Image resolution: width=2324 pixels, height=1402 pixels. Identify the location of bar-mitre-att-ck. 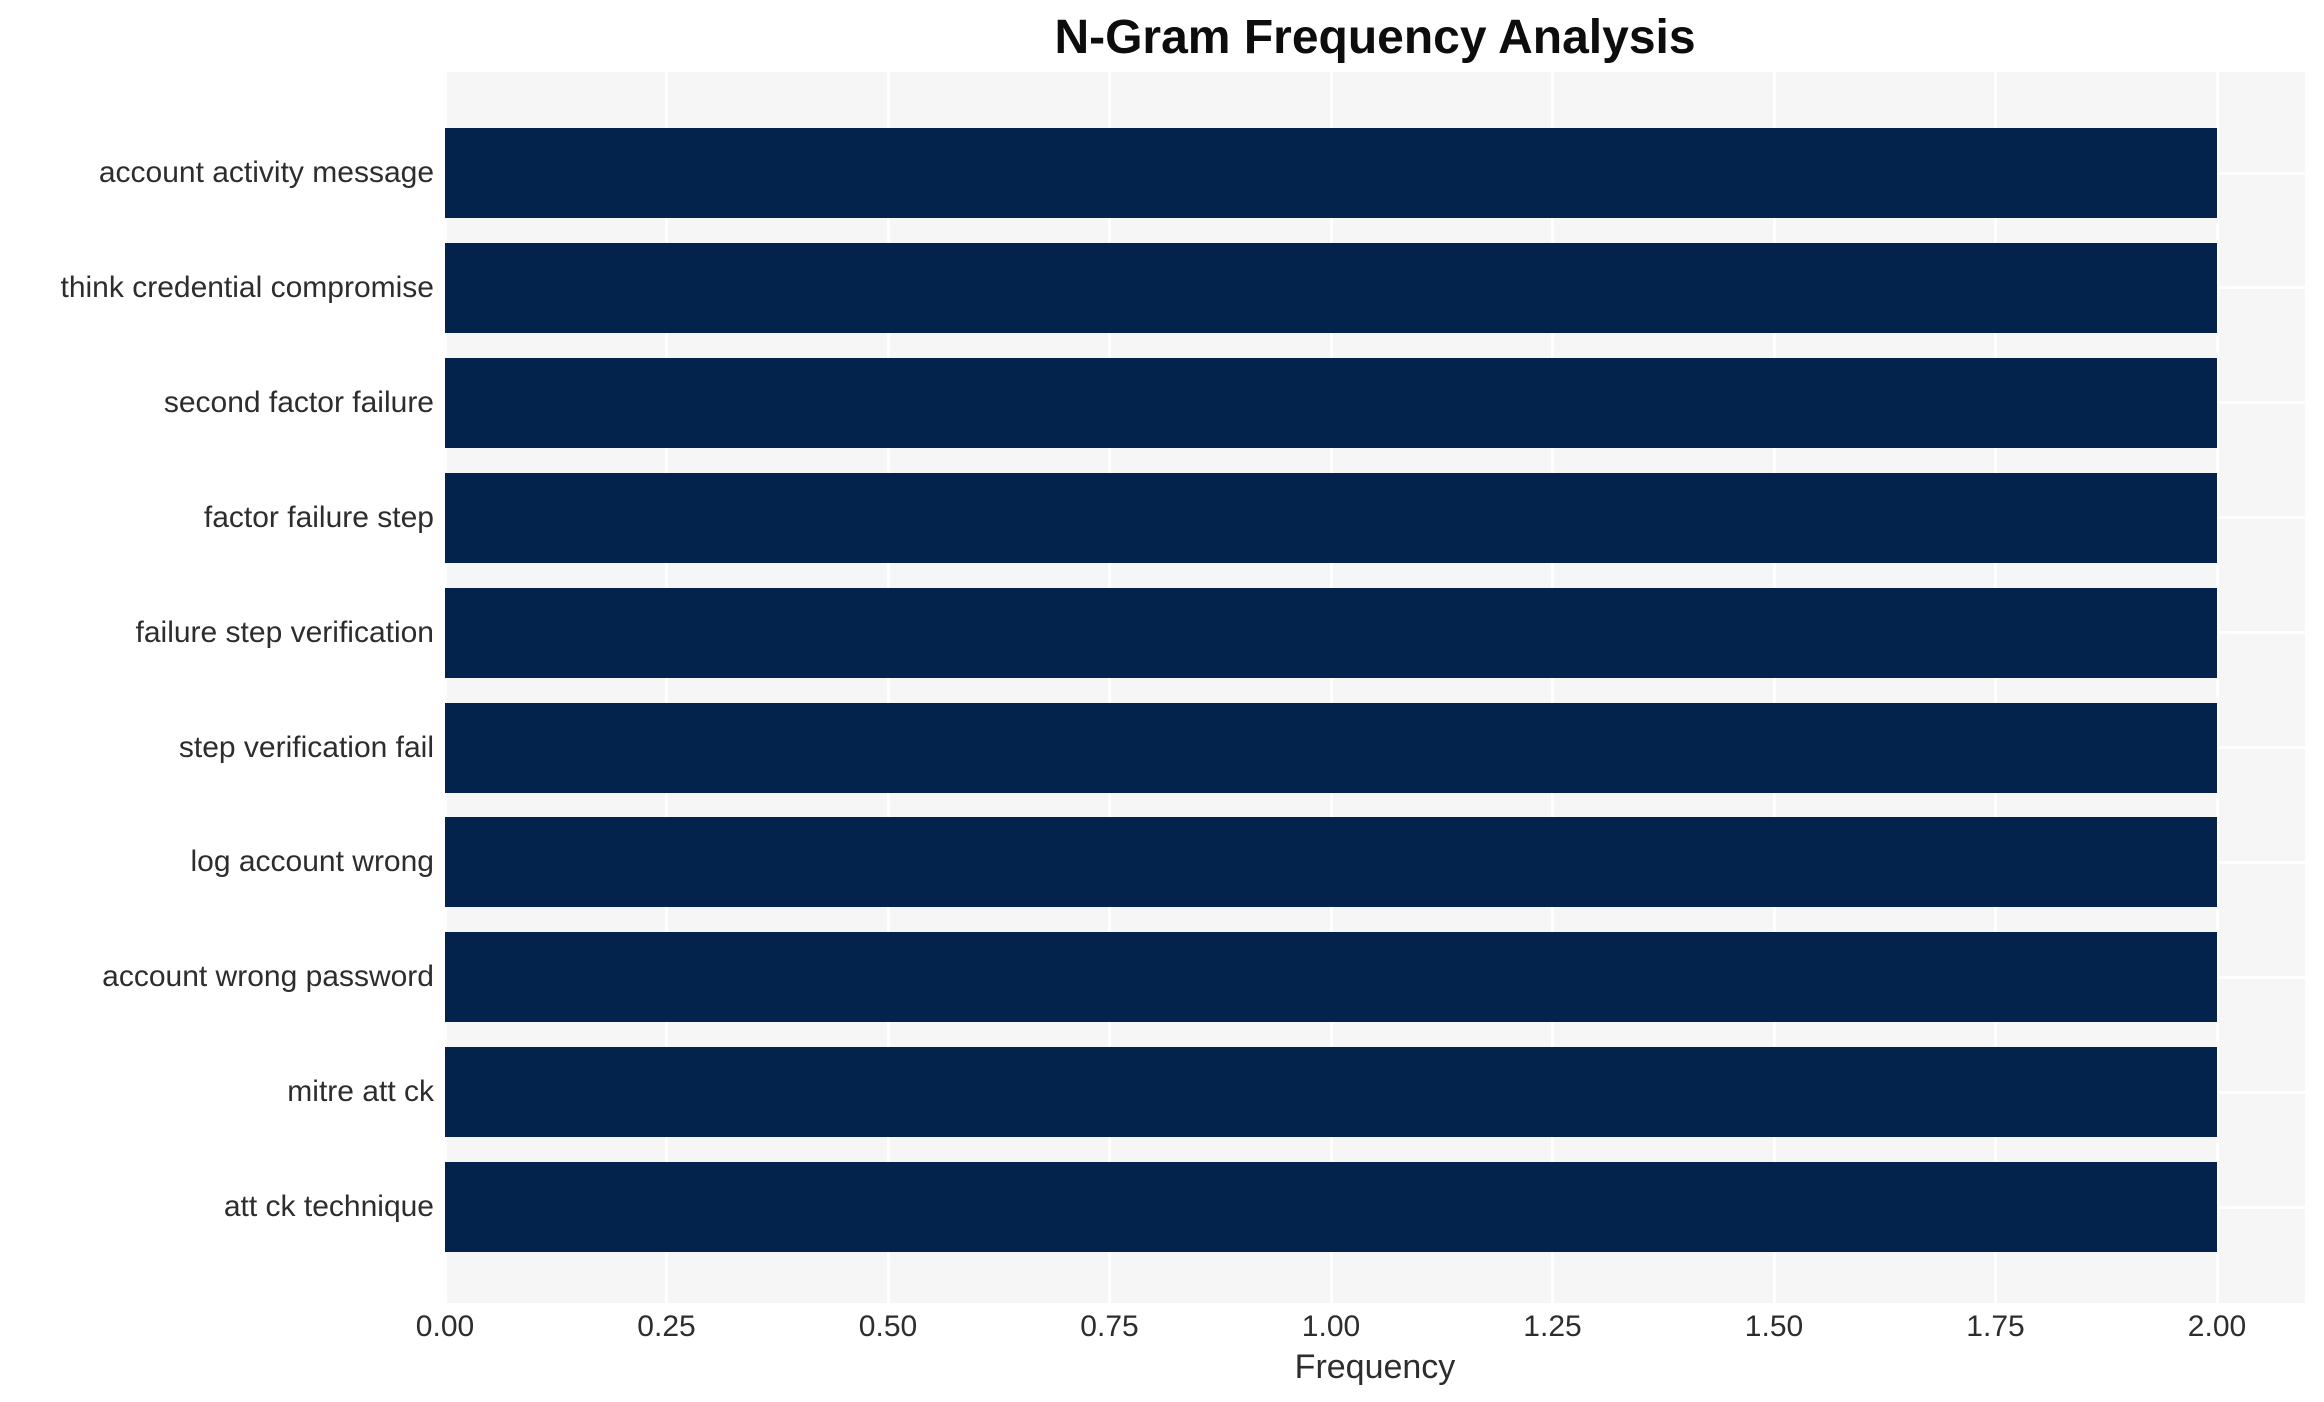
(1331, 1092).